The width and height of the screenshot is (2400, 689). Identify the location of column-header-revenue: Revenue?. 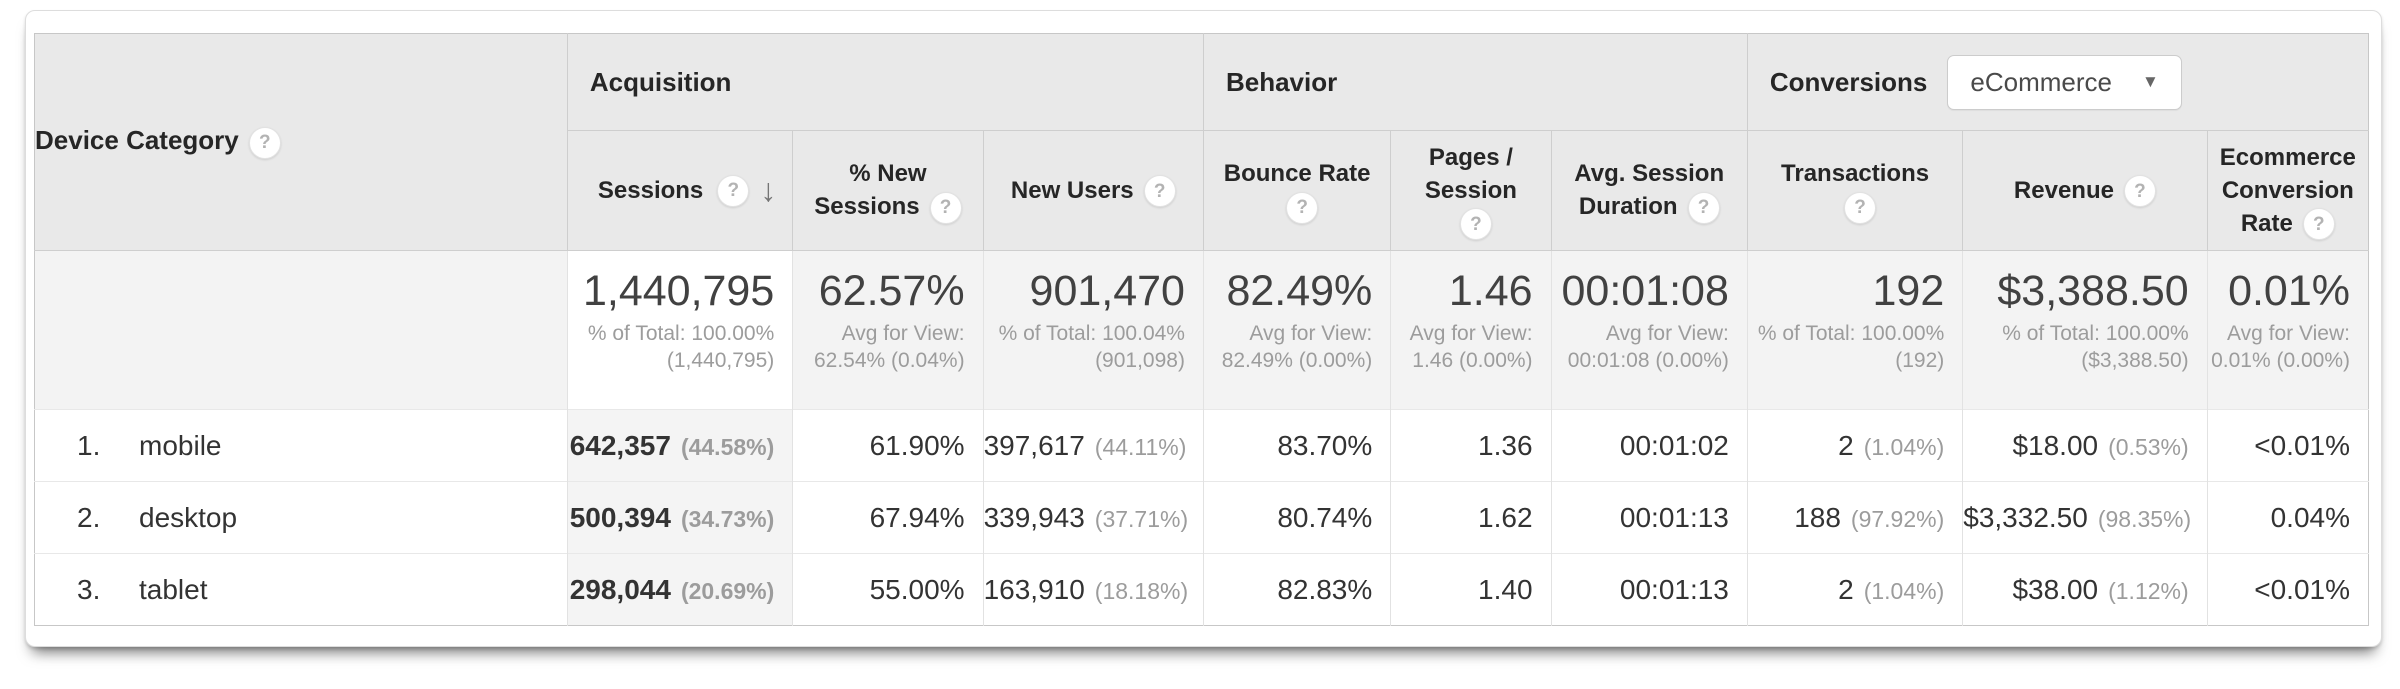
(2085, 190).